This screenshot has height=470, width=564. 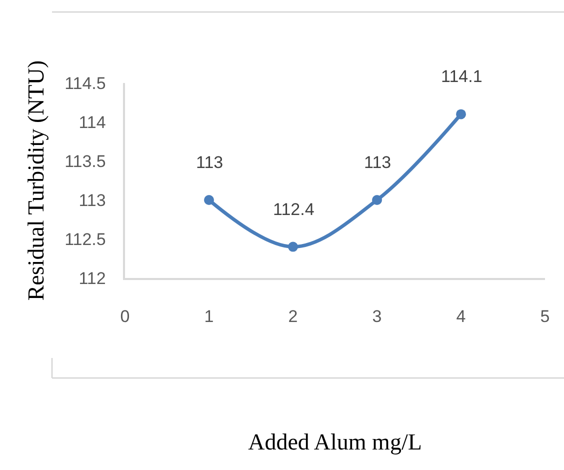 I want to click on x-tick-label: 3, so click(x=377, y=316).